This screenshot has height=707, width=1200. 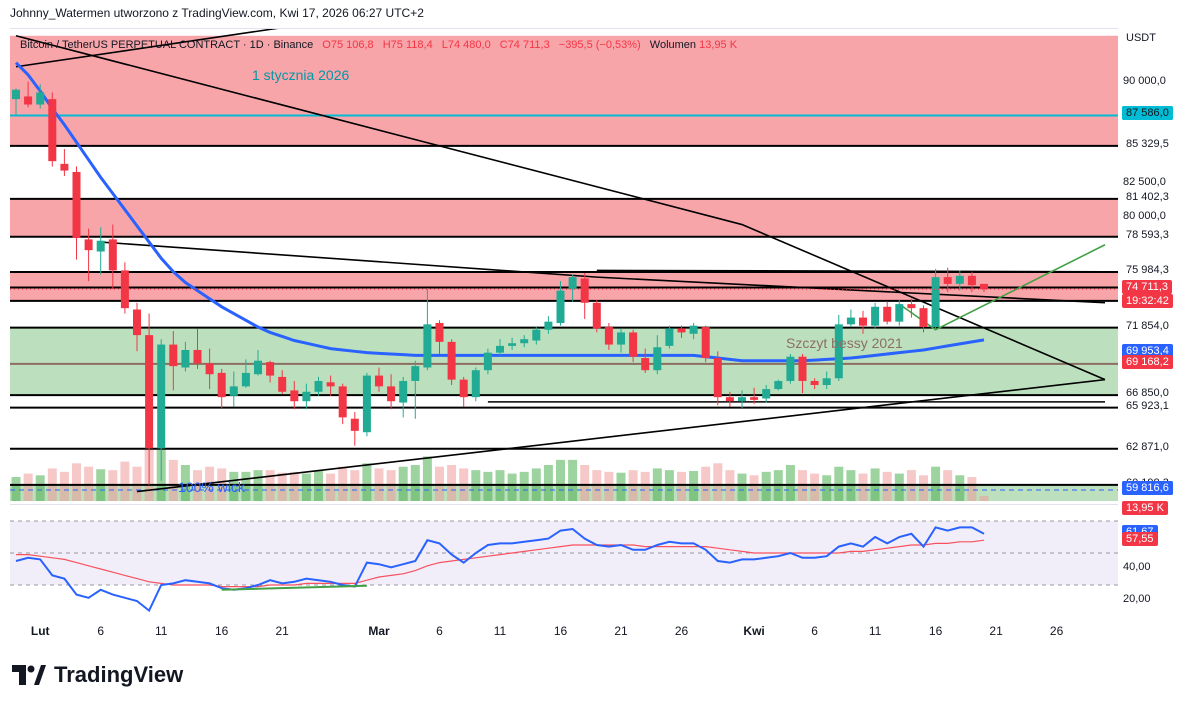 I want to click on level-price-tag: 81 402,3, so click(x=1147, y=196).